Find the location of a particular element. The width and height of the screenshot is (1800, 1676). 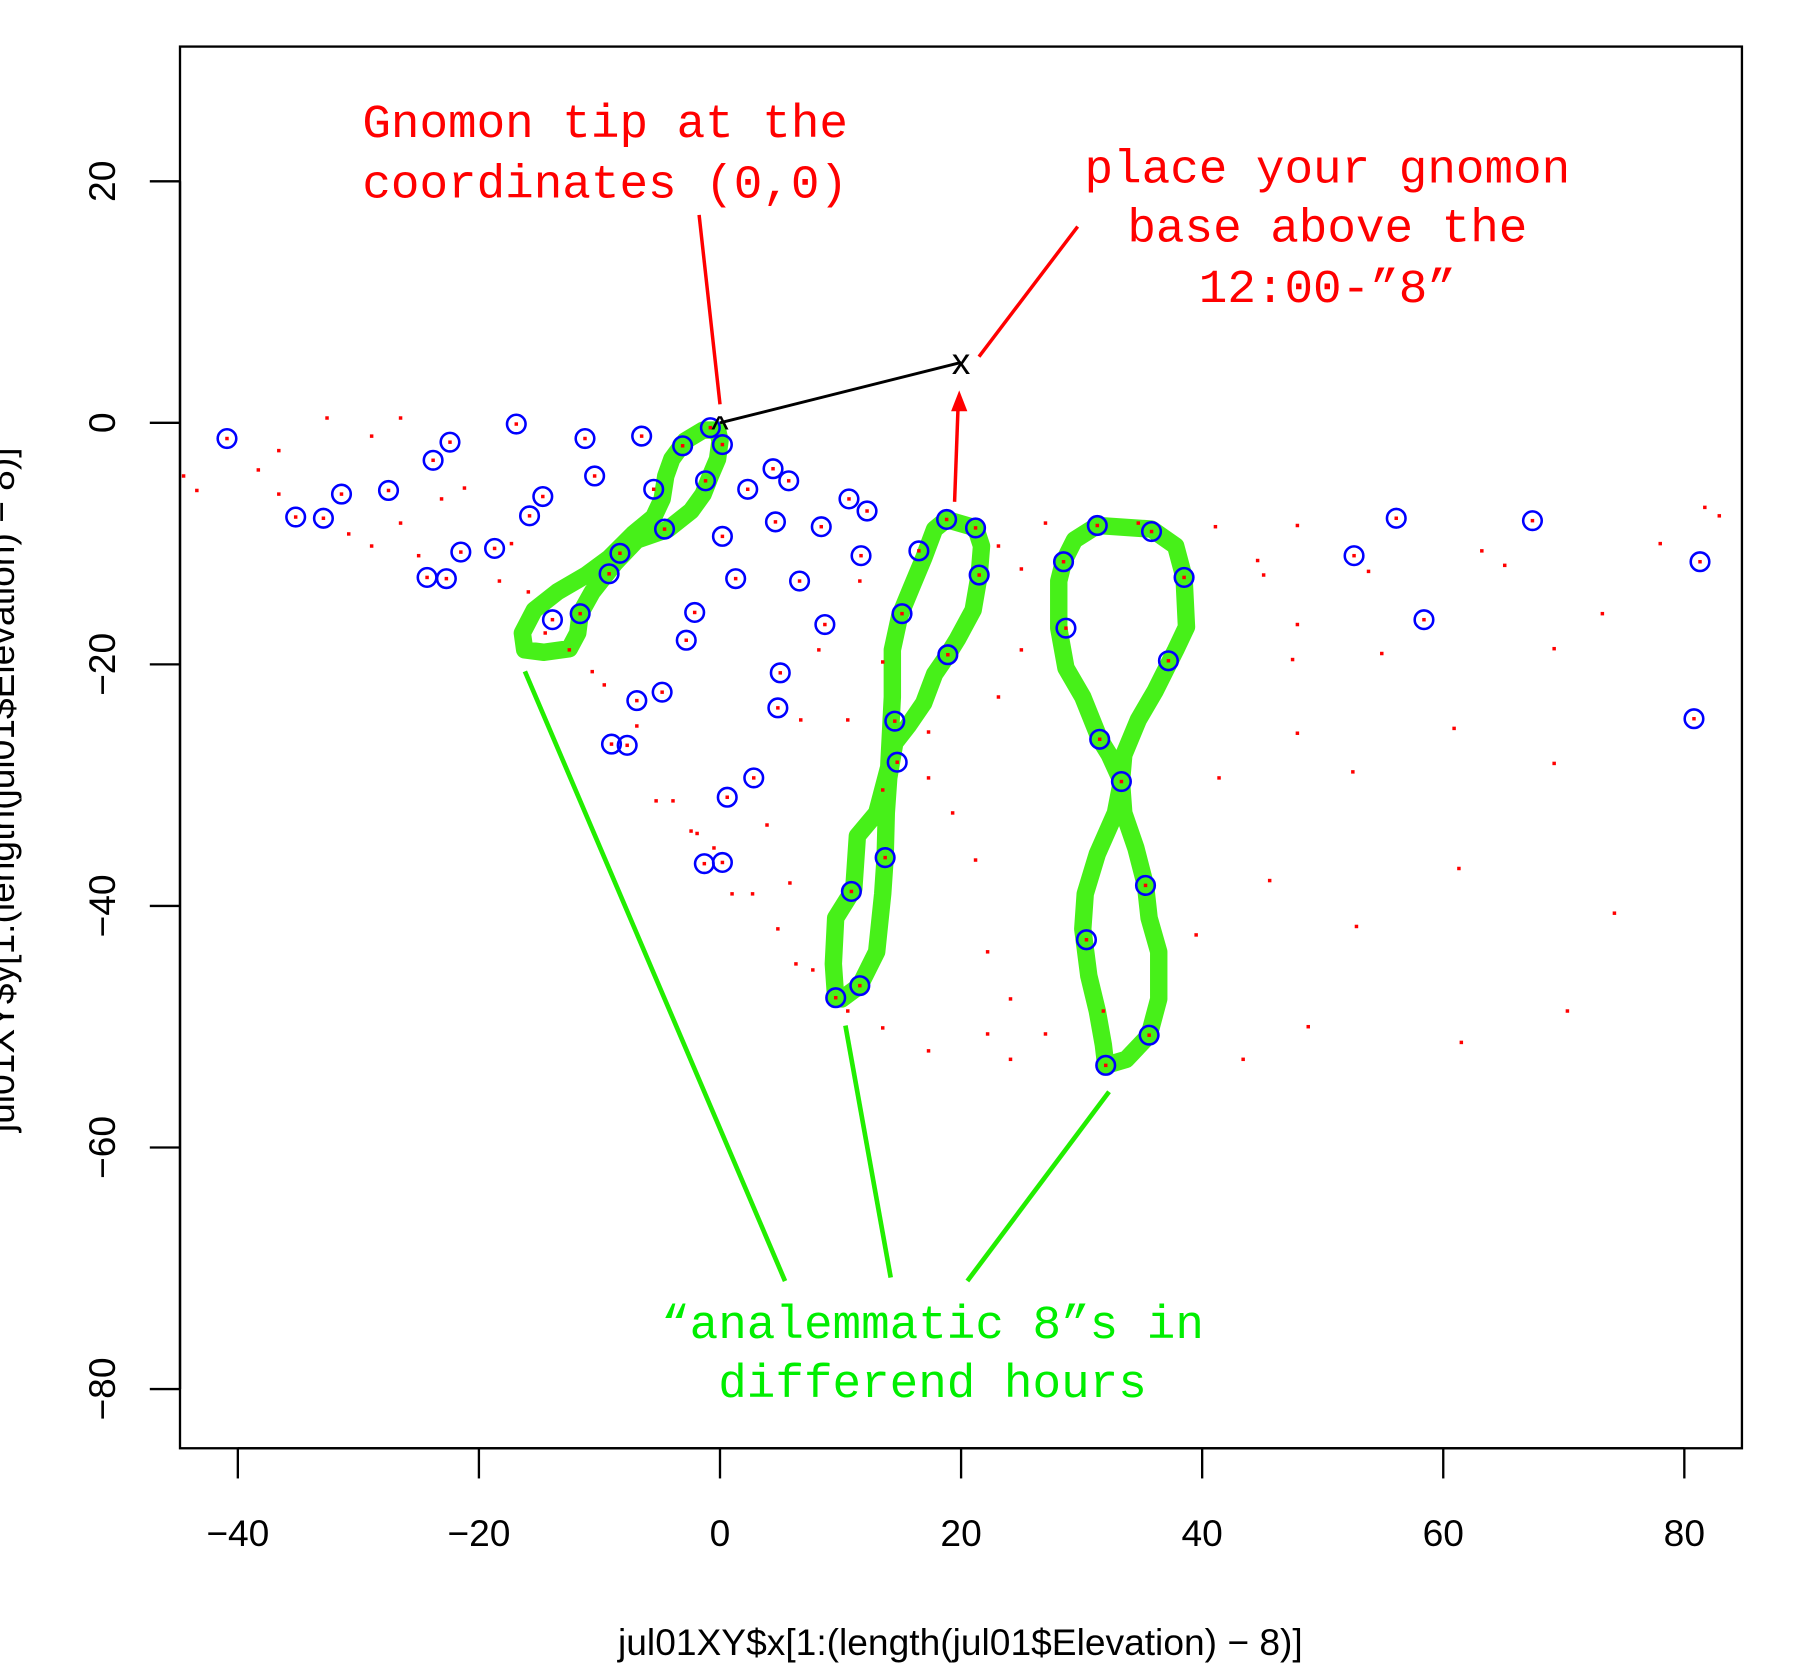

x-tick-label: 80 is located at coordinates (1684, 1533).